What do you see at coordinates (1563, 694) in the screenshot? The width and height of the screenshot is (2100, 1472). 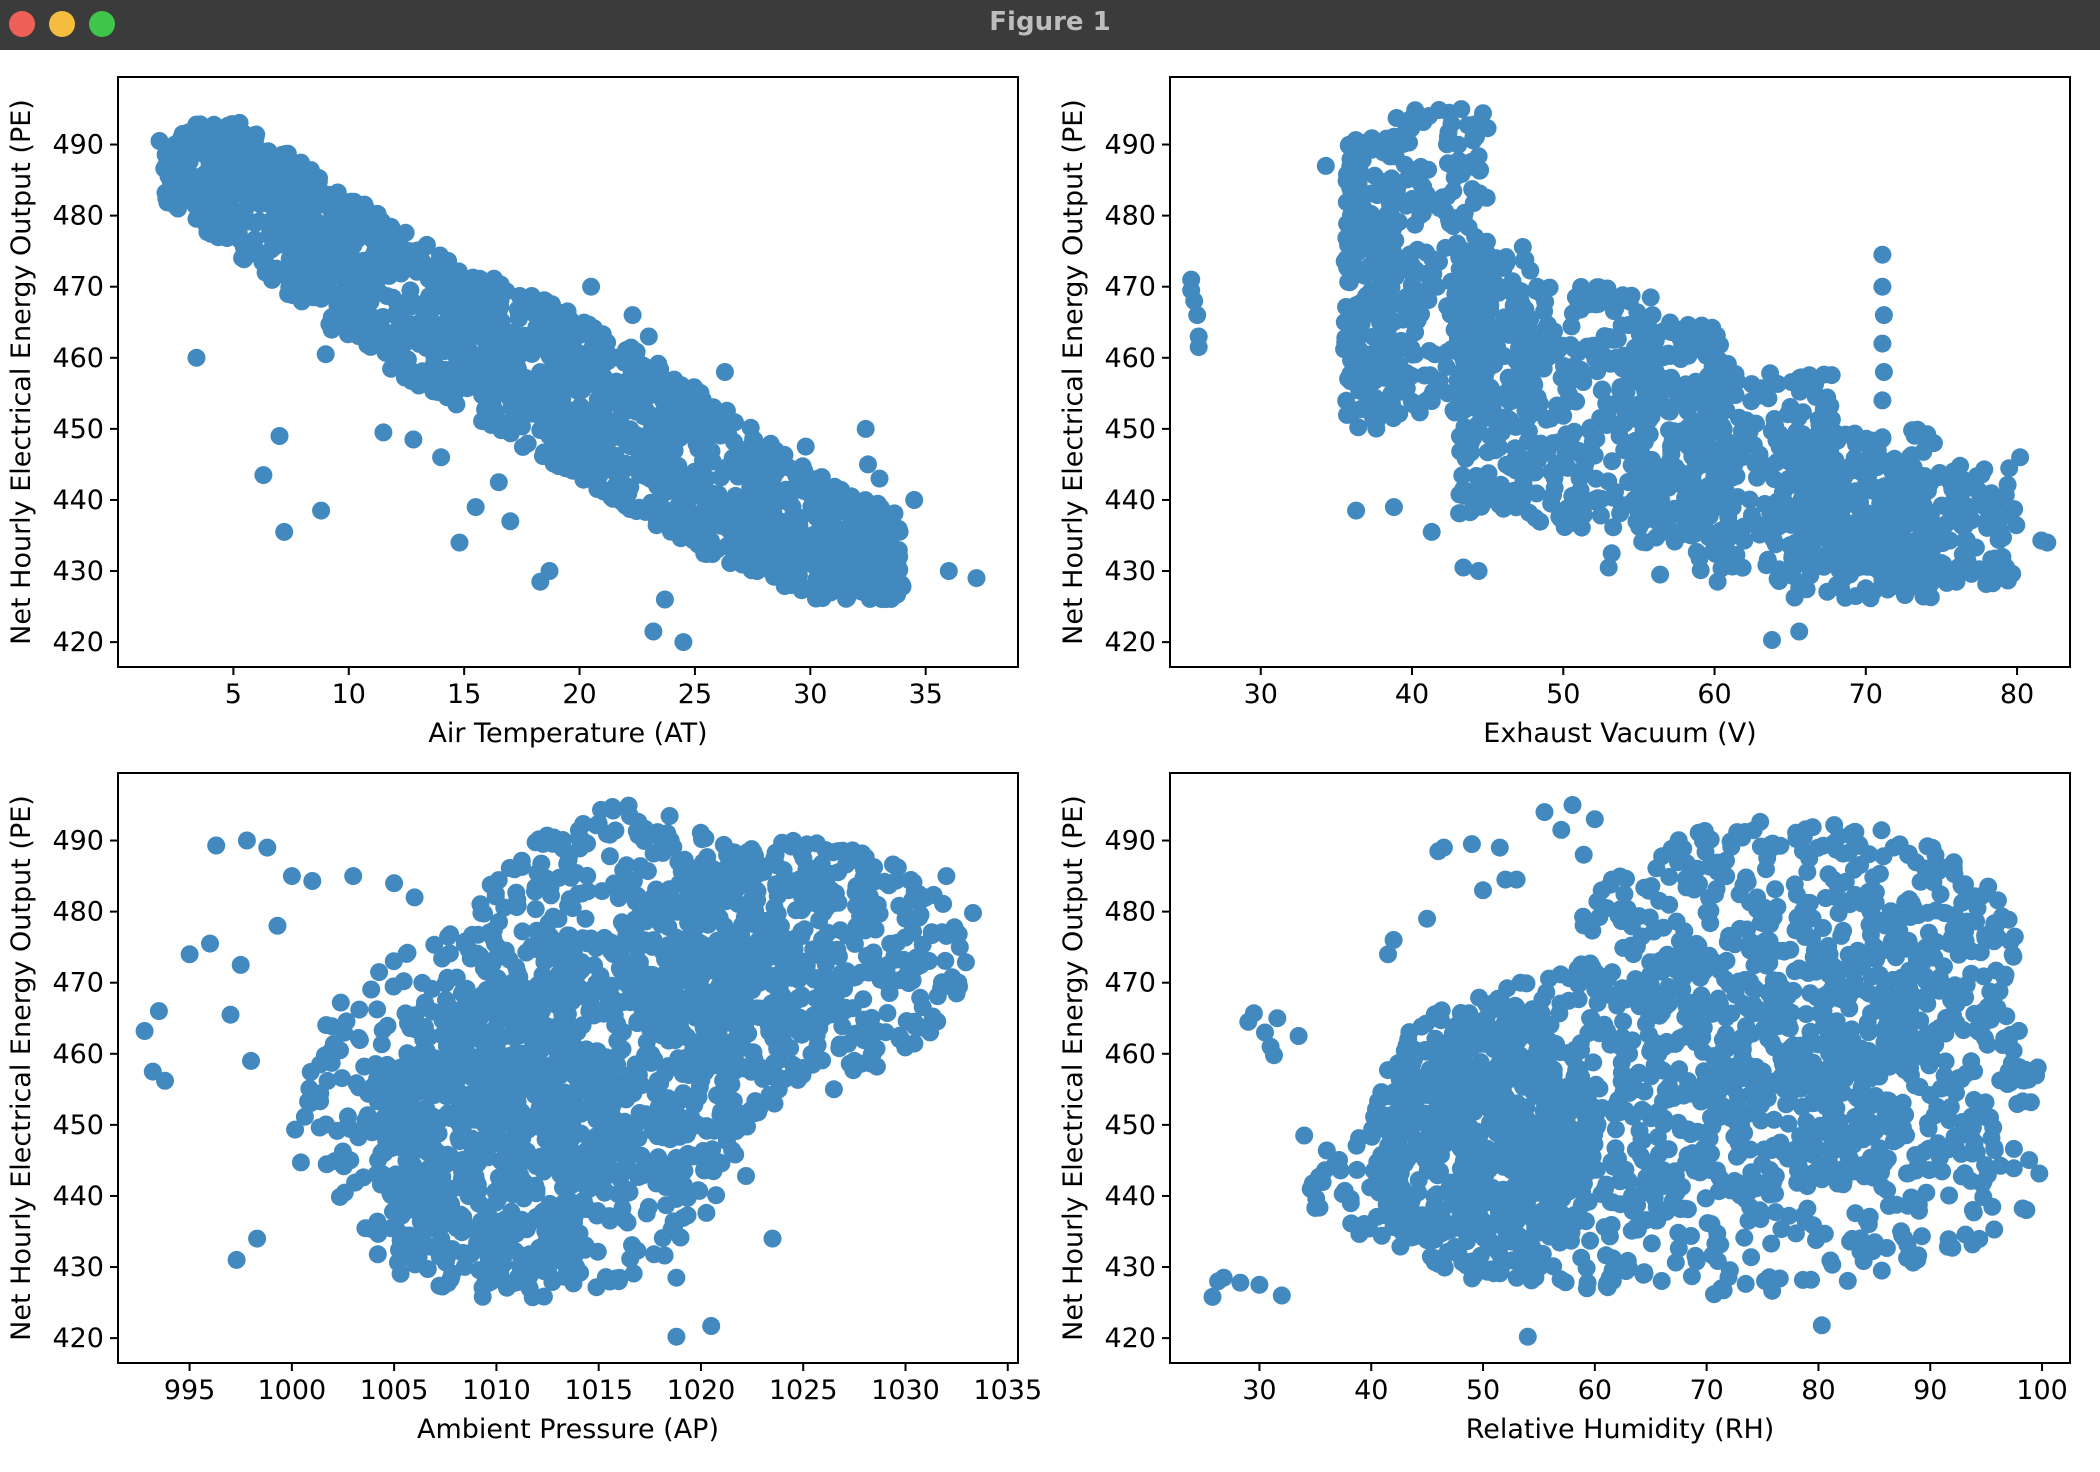 I see `x-tick-label: 50` at bounding box center [1563, 694].